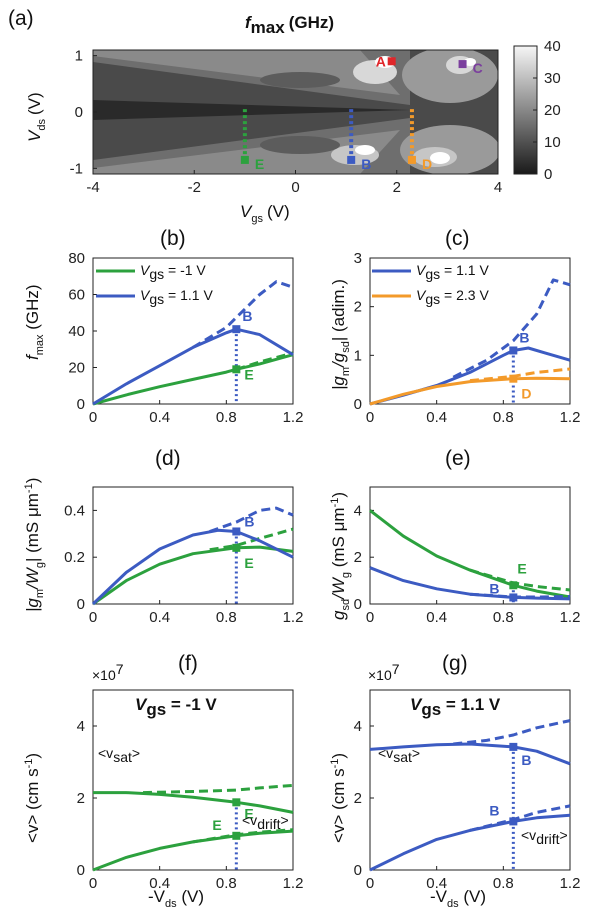  I want to click on panel-b-label: (b), so click(173, 238).